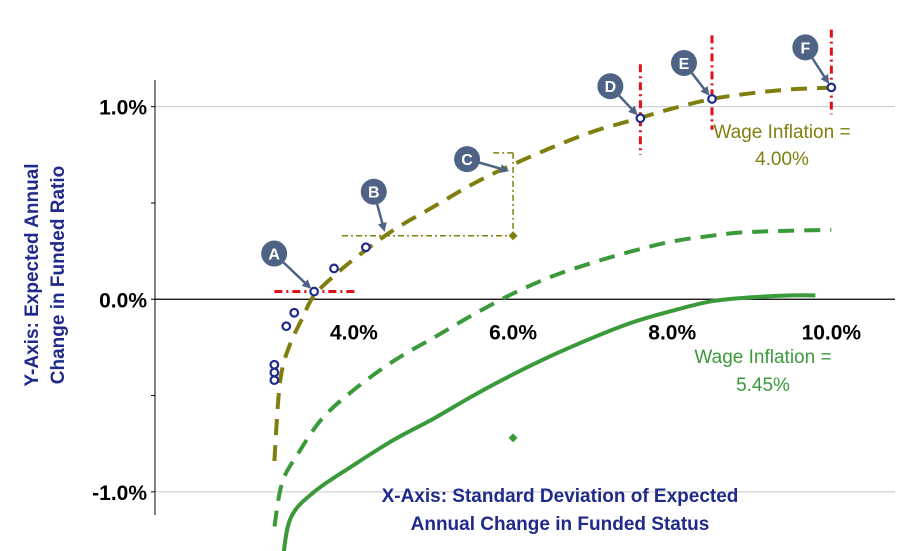 This screenshot has width=911, height=551. I want to click on x-tick-label: 4.0%, so click(354, 332).